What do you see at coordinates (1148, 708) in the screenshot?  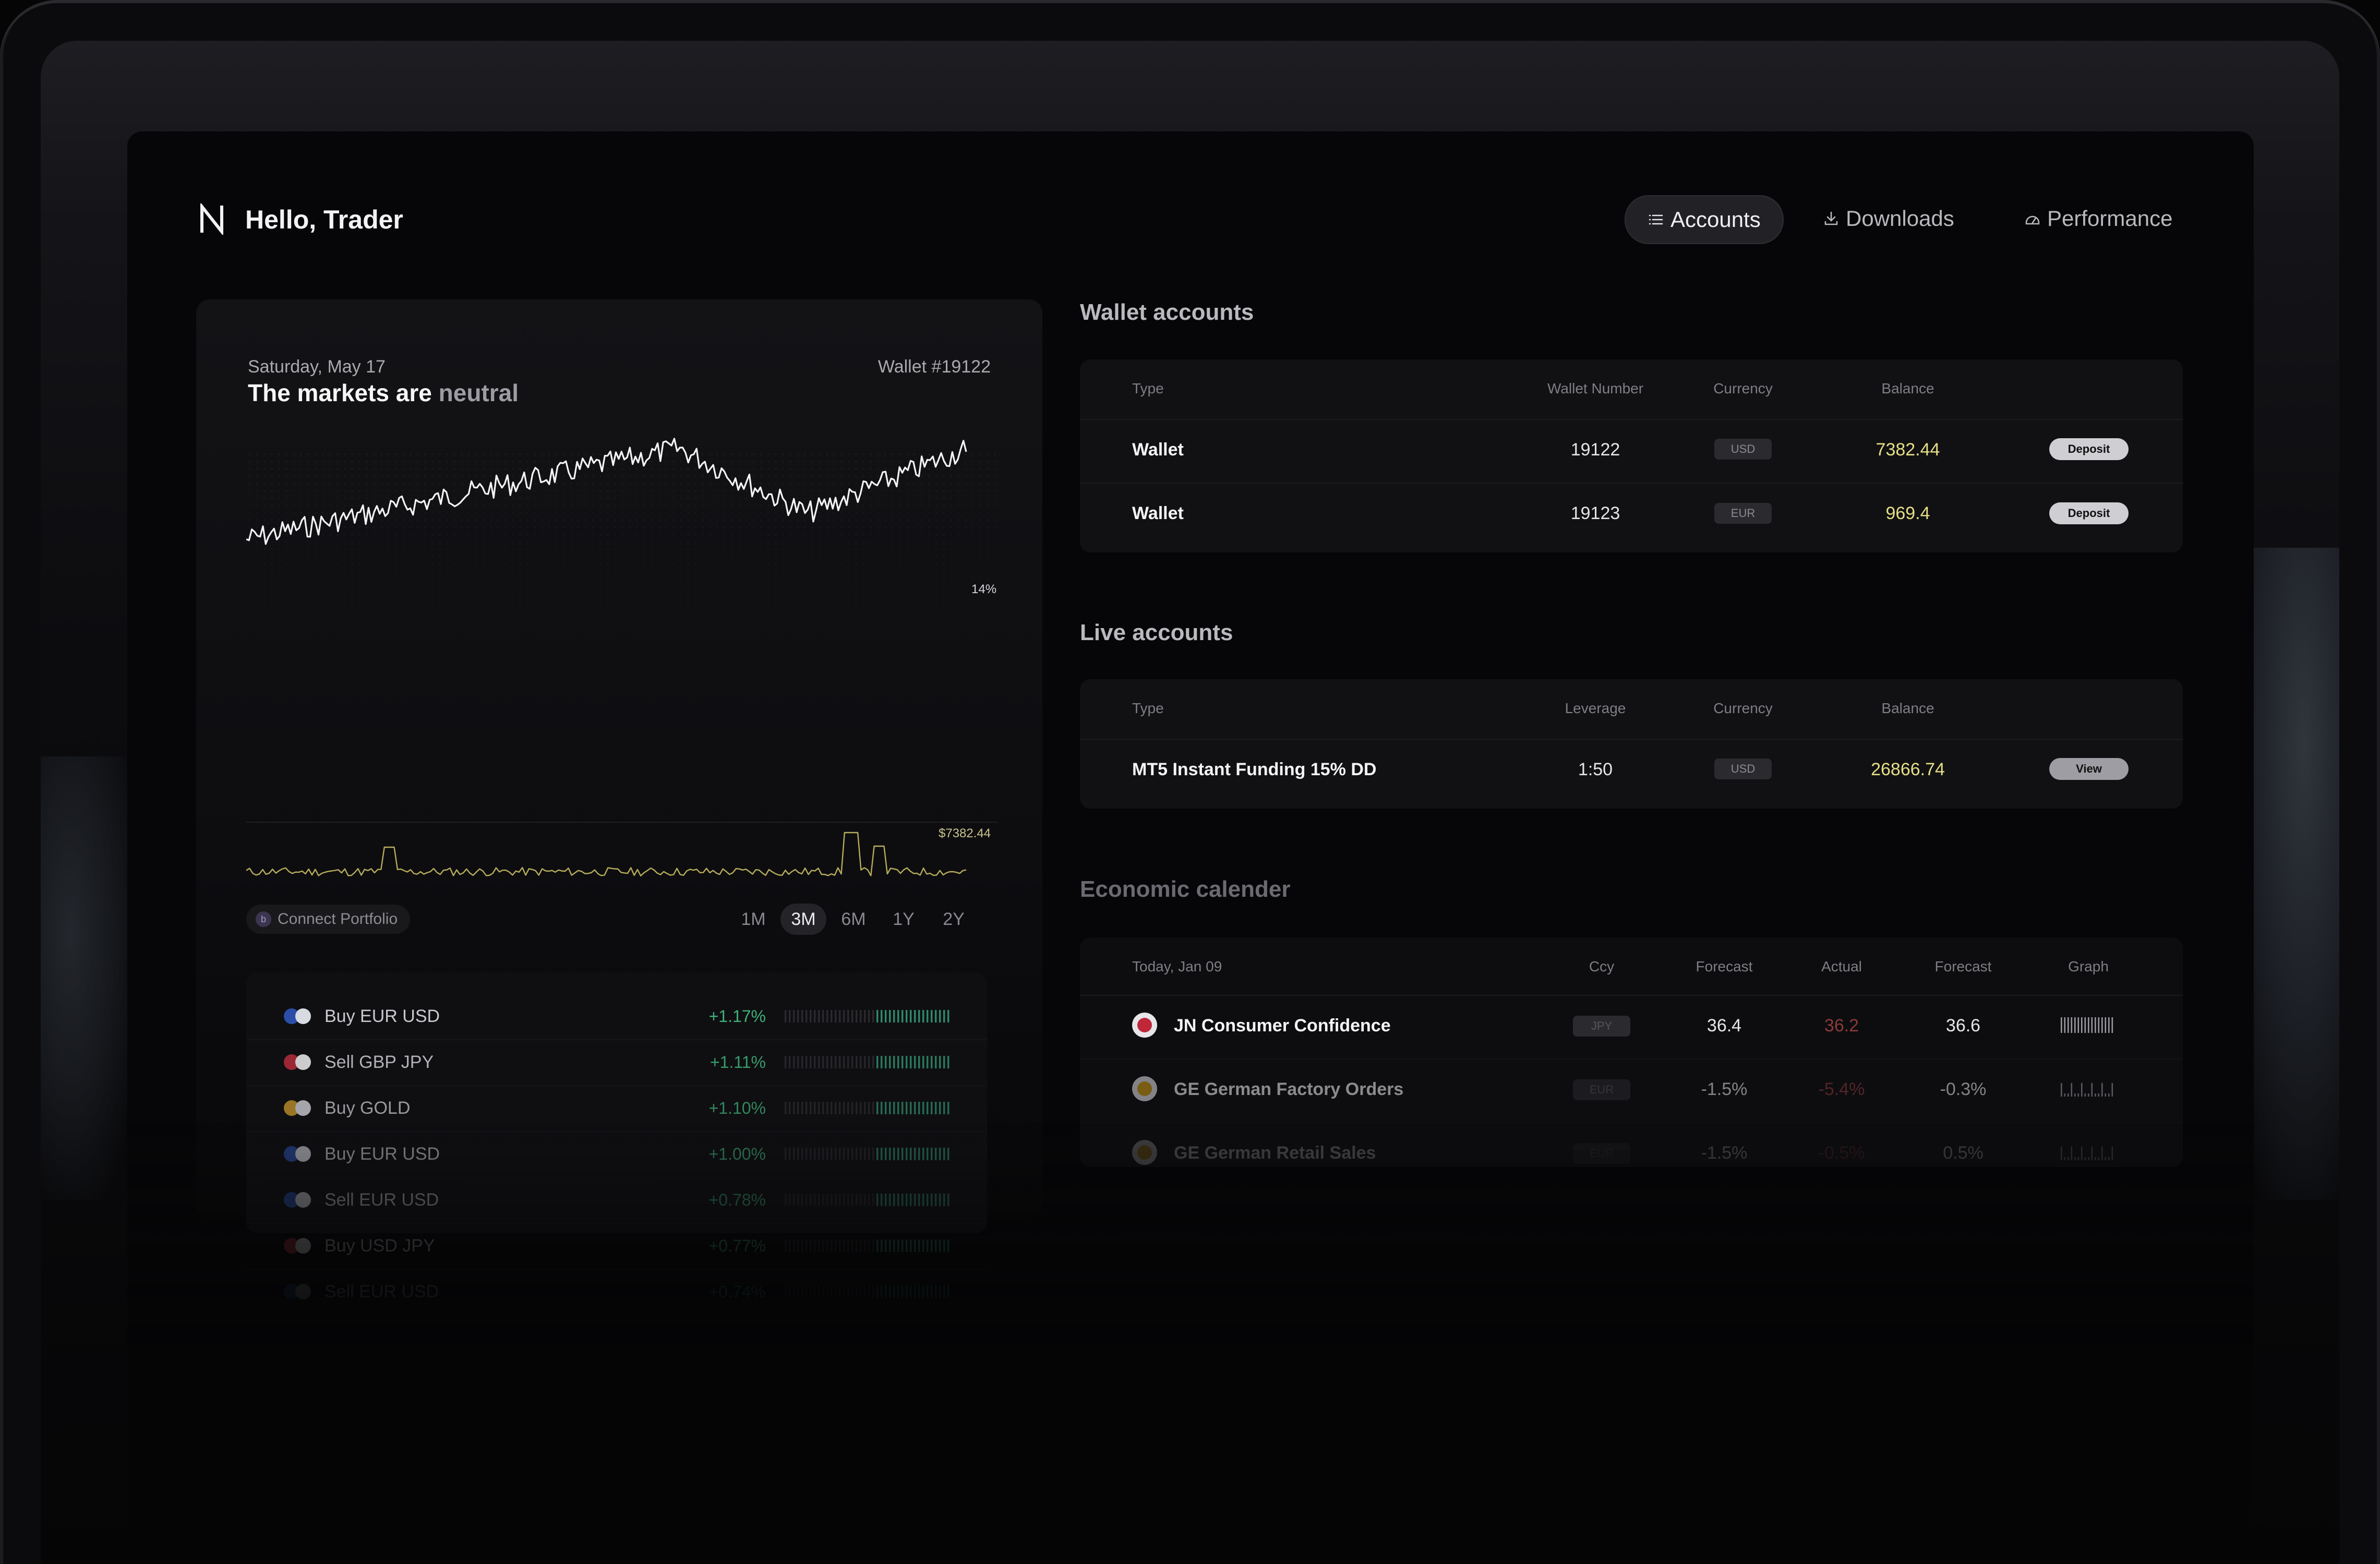 I see `col-type: Type` at bounding box center [1148, 708].